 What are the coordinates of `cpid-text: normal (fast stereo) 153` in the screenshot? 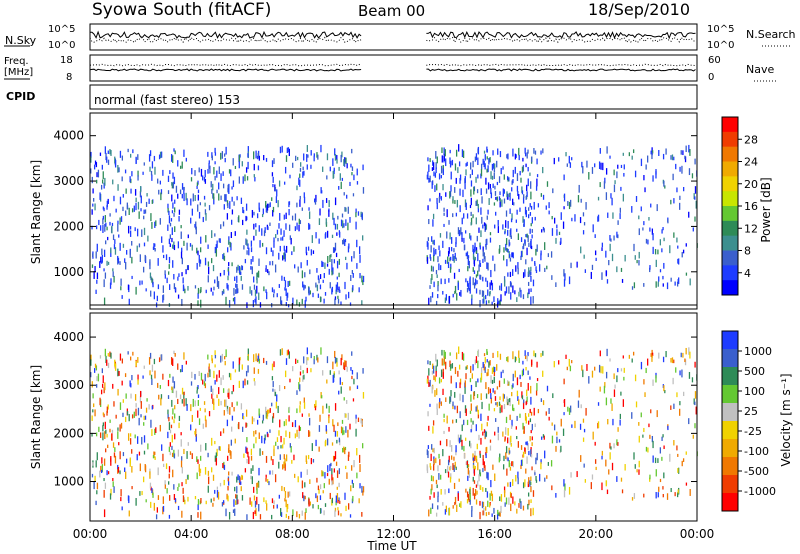 It's located at (167, 100).